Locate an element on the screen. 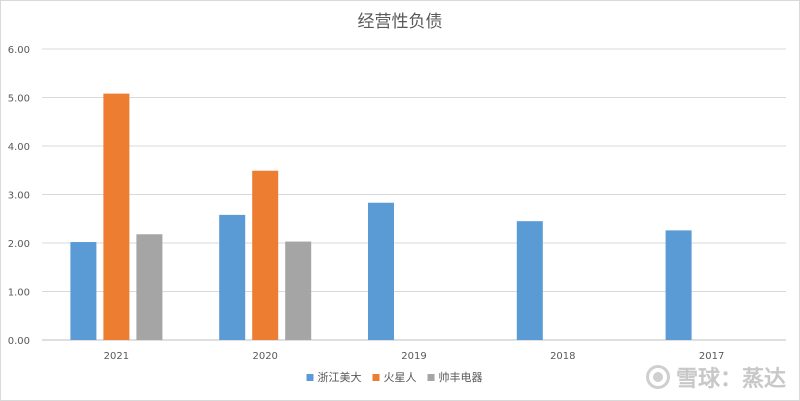 The image size is (800, 401). legend: 浙江美大 火星人 帅丰电器 is located at coordinates (394, 377).